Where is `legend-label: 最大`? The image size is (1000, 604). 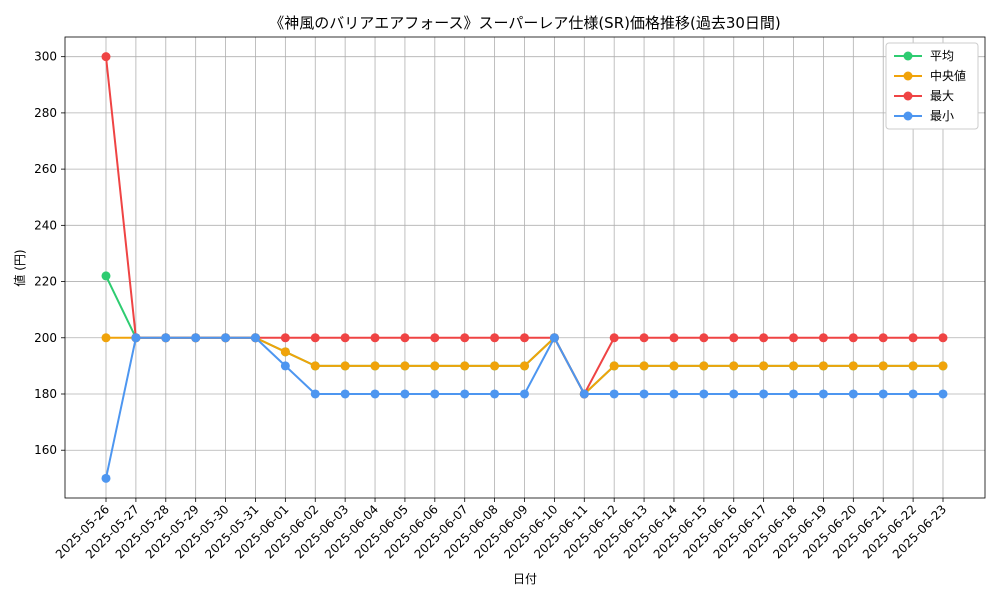
legend-label: 最大 is located at coordinates (942, 96).